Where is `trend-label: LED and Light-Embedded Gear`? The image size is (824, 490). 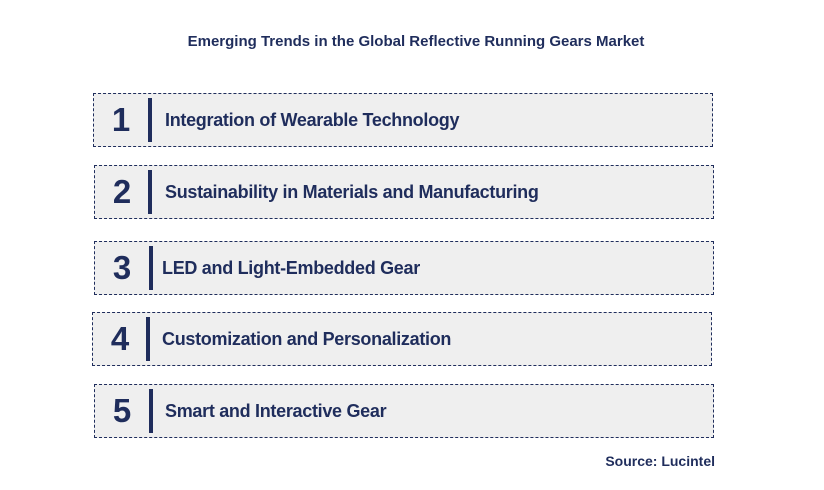
trend-label: LED and Light-Embedded Gear is located at coordinates (291, 267).